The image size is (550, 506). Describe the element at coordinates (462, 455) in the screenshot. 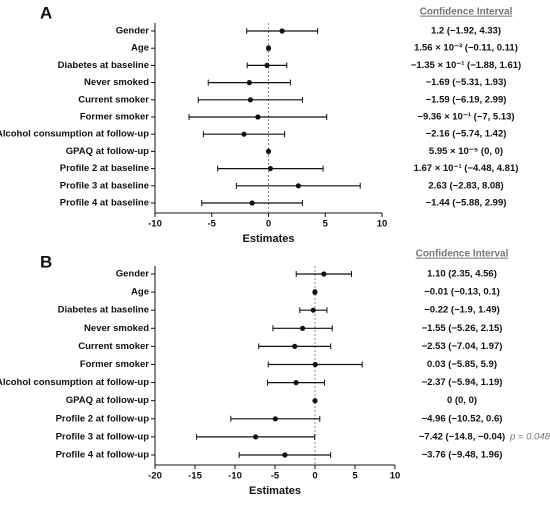

I see `ci-label: −3.76 (−9.48, 1.96)` at that location.